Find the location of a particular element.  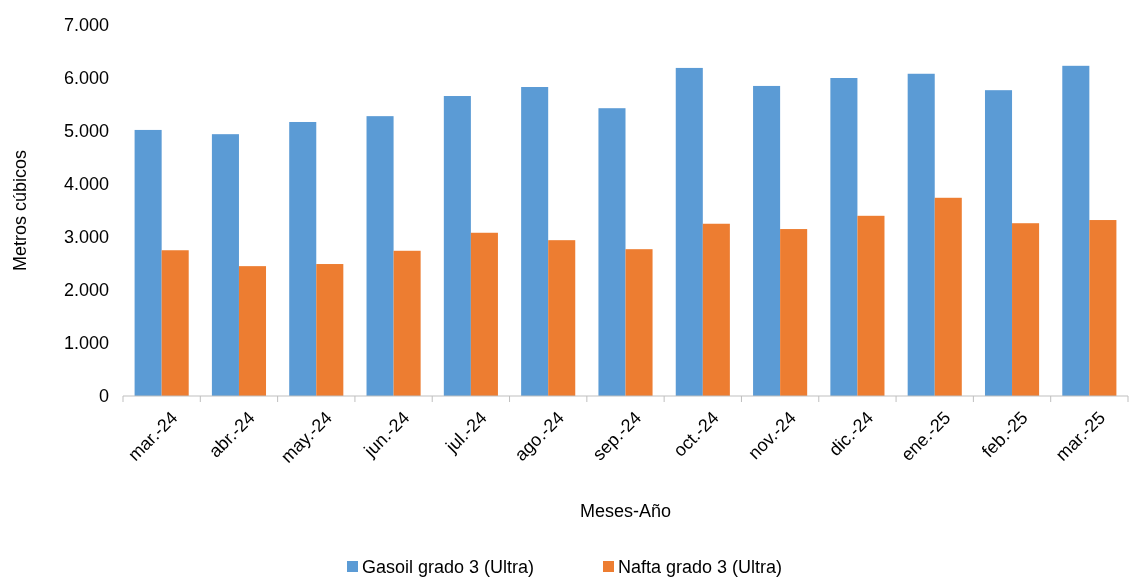

y-tick-label: 7.000 is located at coordinates (86, 25).